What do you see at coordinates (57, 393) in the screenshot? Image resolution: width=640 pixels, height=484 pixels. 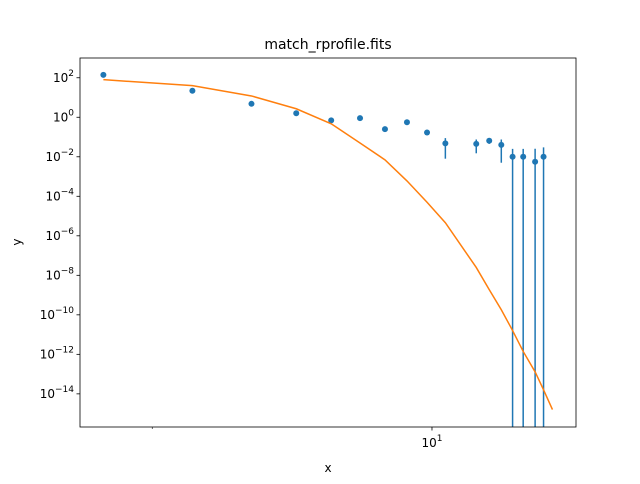 I see `tick-label: 10⁻¹⁴` at bounding box center [57, 393].